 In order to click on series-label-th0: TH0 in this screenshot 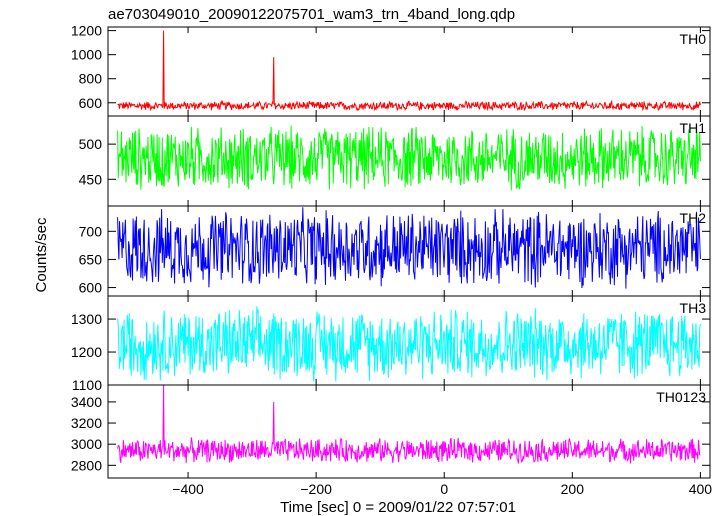, I will do `click(693, 39)`.